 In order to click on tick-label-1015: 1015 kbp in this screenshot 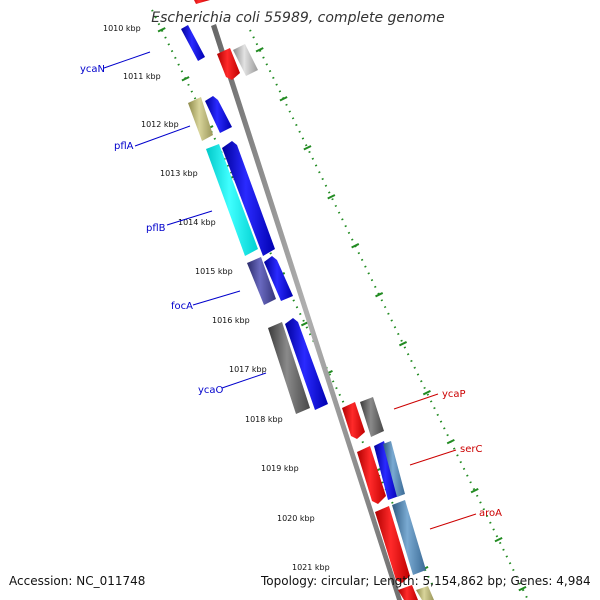, I will do `click(214, 271)`.